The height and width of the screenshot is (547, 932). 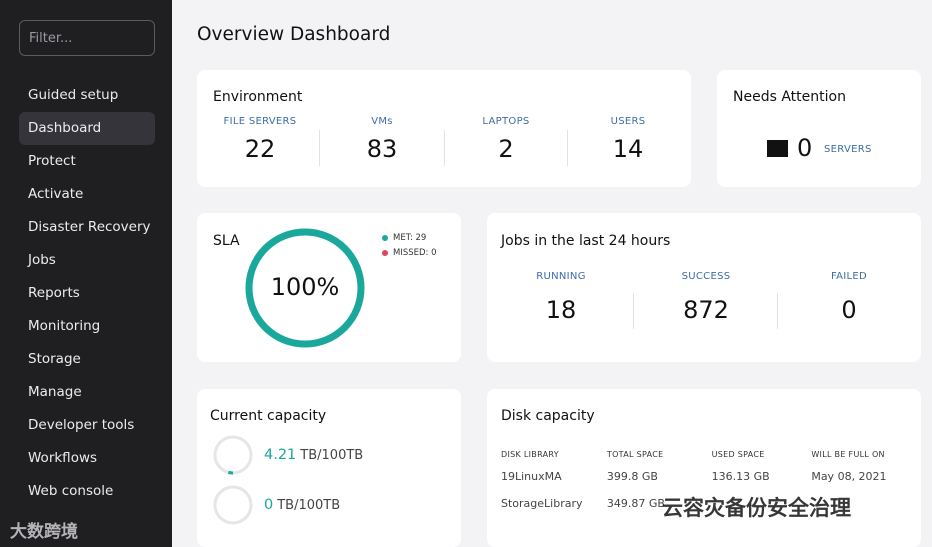 What do you see at coordinates (848, 454) in the screenshot?
I see `col-full-on: WILL BE FULL ON` at bounding box center [848, 454].